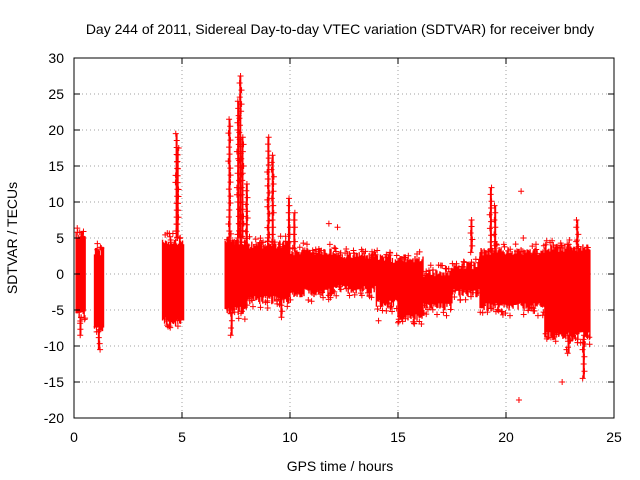 The height and width of the screenshot is (480, 640). What do you see at coordinates (60, 238) in the screenshot?
I see `y-tick-label: 5` at bounding box center [60, 238].